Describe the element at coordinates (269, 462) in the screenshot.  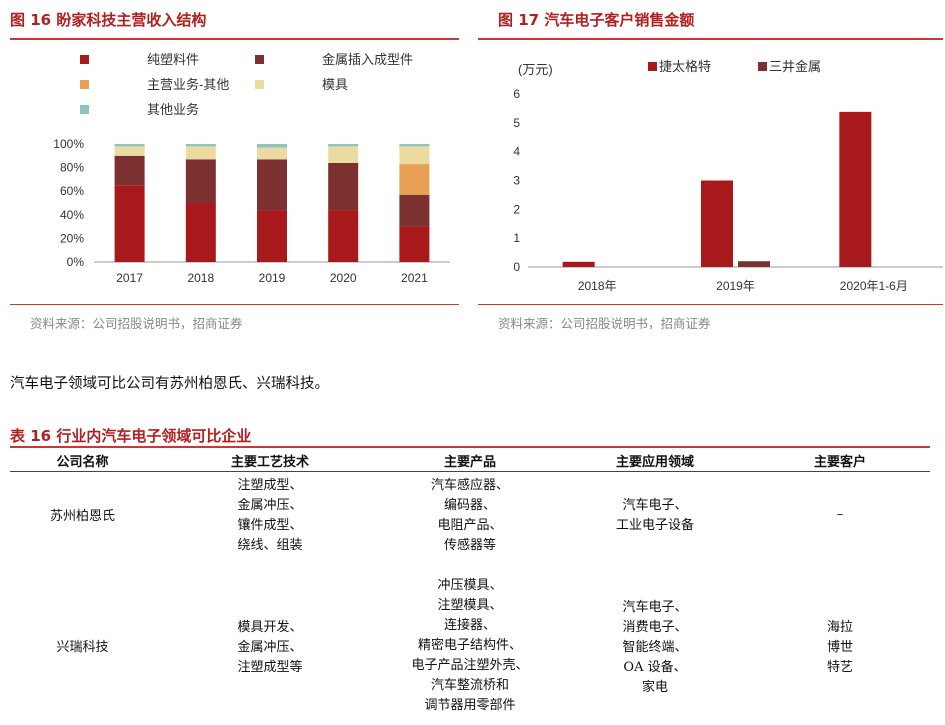
I see `header-tech: 主要工艺技术` at that location.